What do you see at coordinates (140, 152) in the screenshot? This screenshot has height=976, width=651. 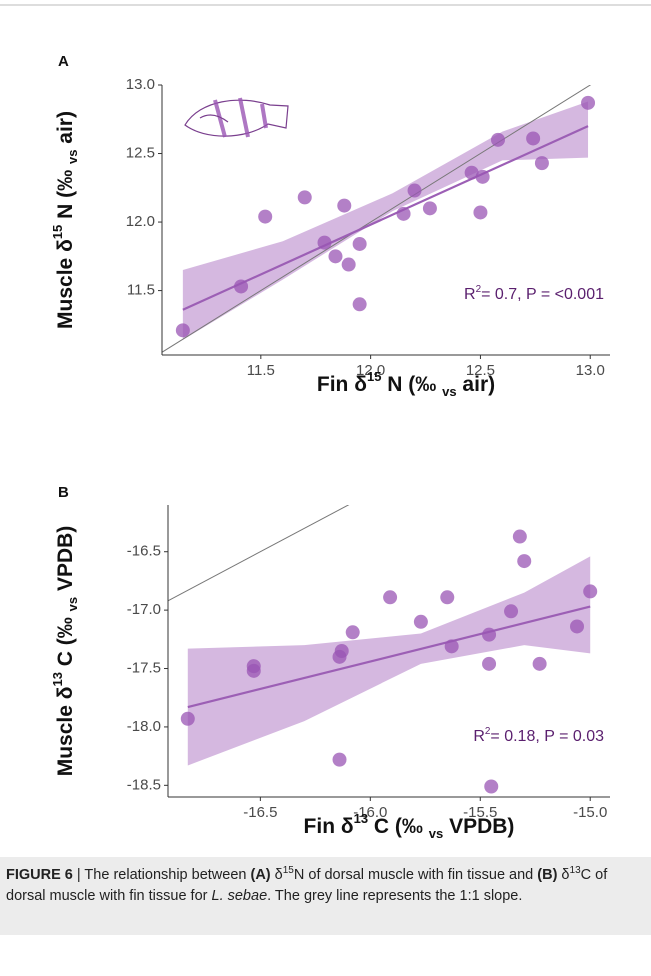 I see `y-tick-label: 12.5` at bounding box center [140, 152].